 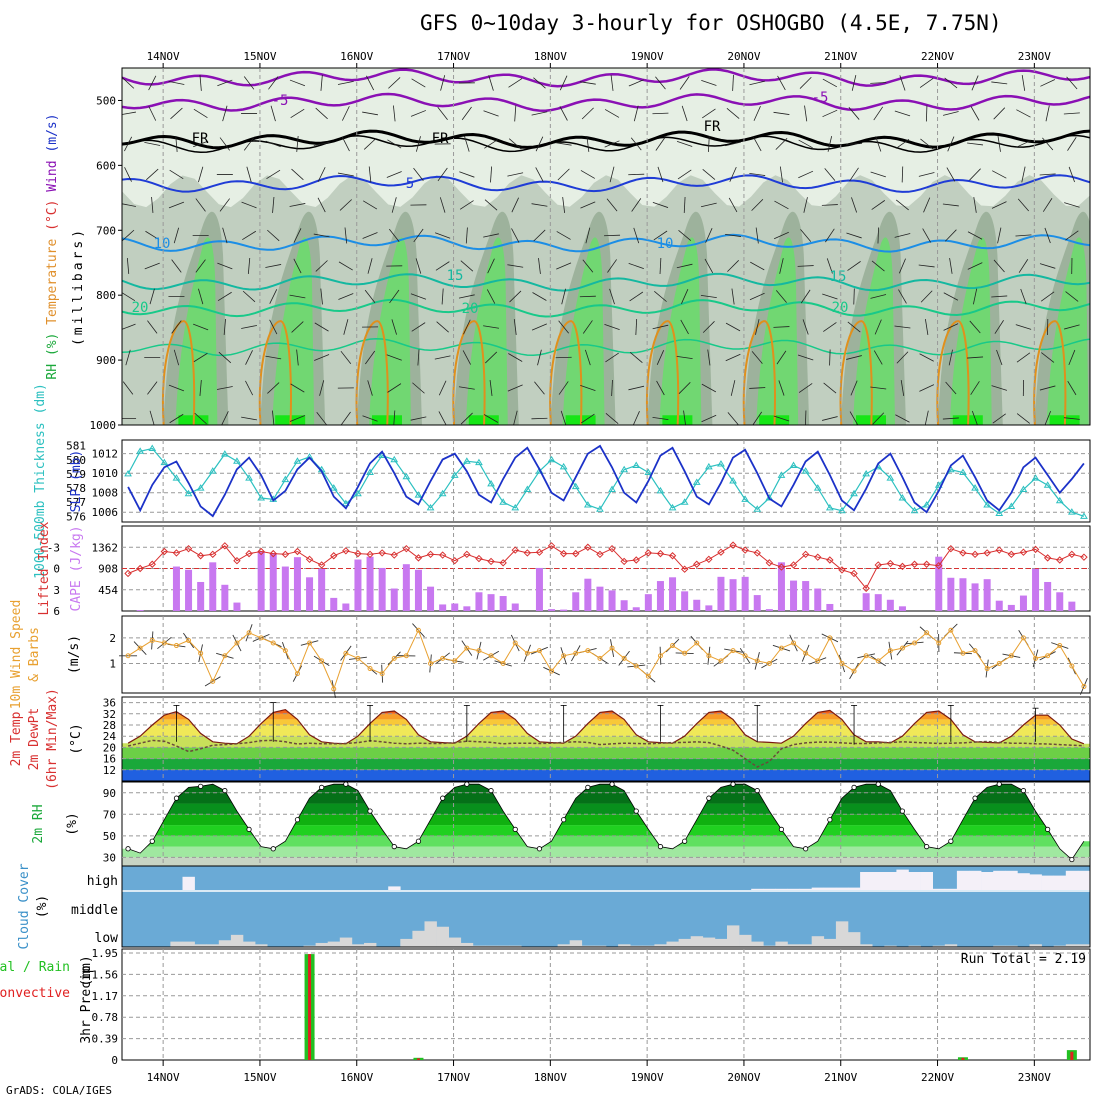 What do you see at coordinates (76, 488) in the screenshot?
I see `thickness-tick-label: 578` at bounding box center [76, 488].